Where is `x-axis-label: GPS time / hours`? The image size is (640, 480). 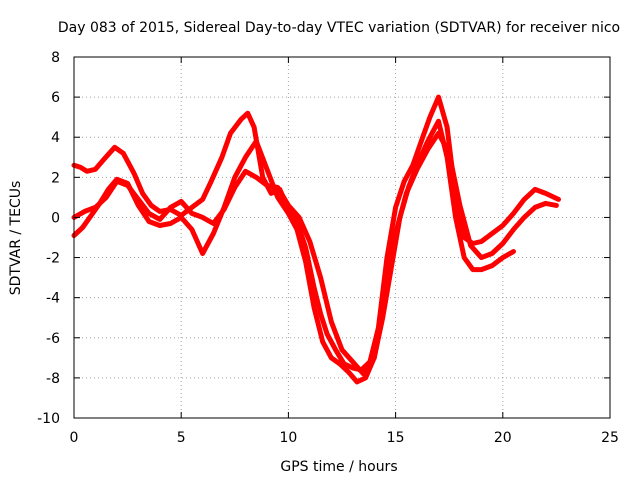
x-axis-label: GPS time / hours is located at coordinates (338, 467).